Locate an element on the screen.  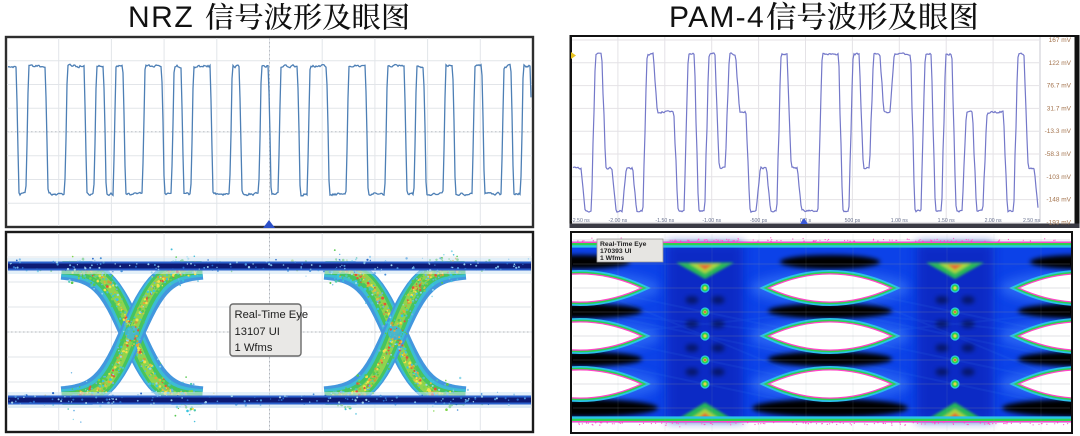
svg-text: -103 mV is located at coordinates (1058, 177).